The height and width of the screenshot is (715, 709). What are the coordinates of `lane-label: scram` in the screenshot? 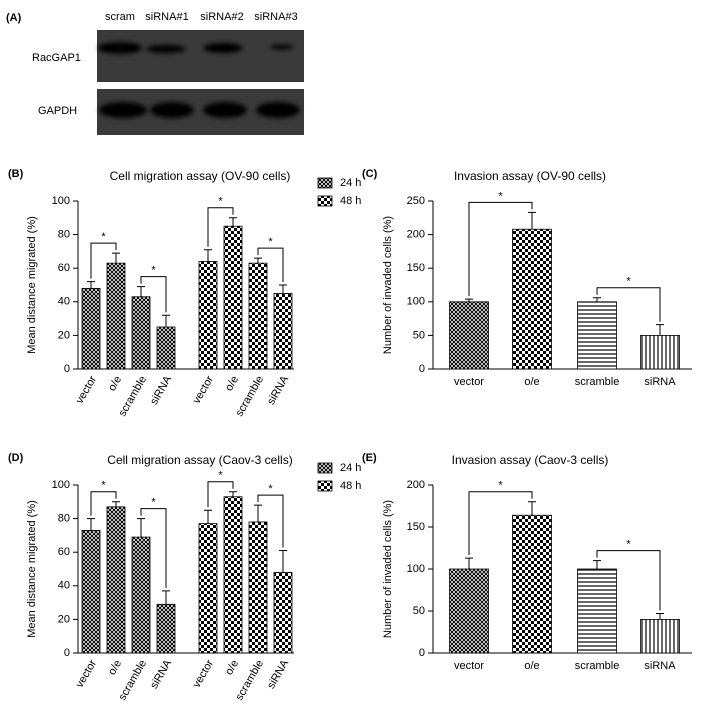 It's located at (120, 17).